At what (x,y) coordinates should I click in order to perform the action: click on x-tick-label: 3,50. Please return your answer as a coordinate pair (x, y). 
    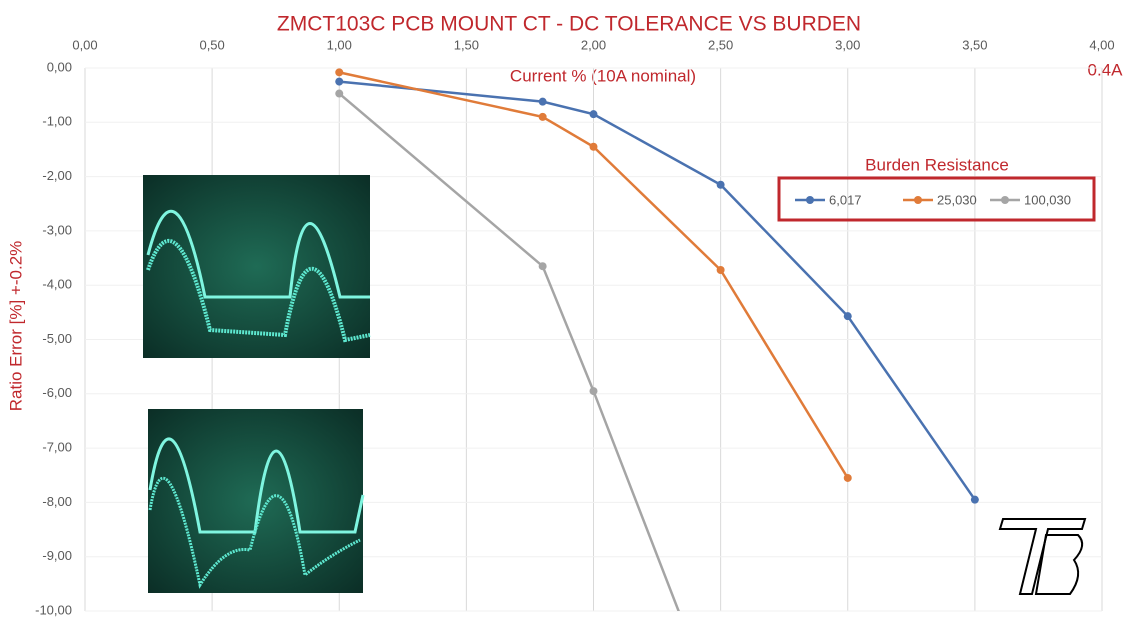
    Looking at the image, I should click on (974, 44).